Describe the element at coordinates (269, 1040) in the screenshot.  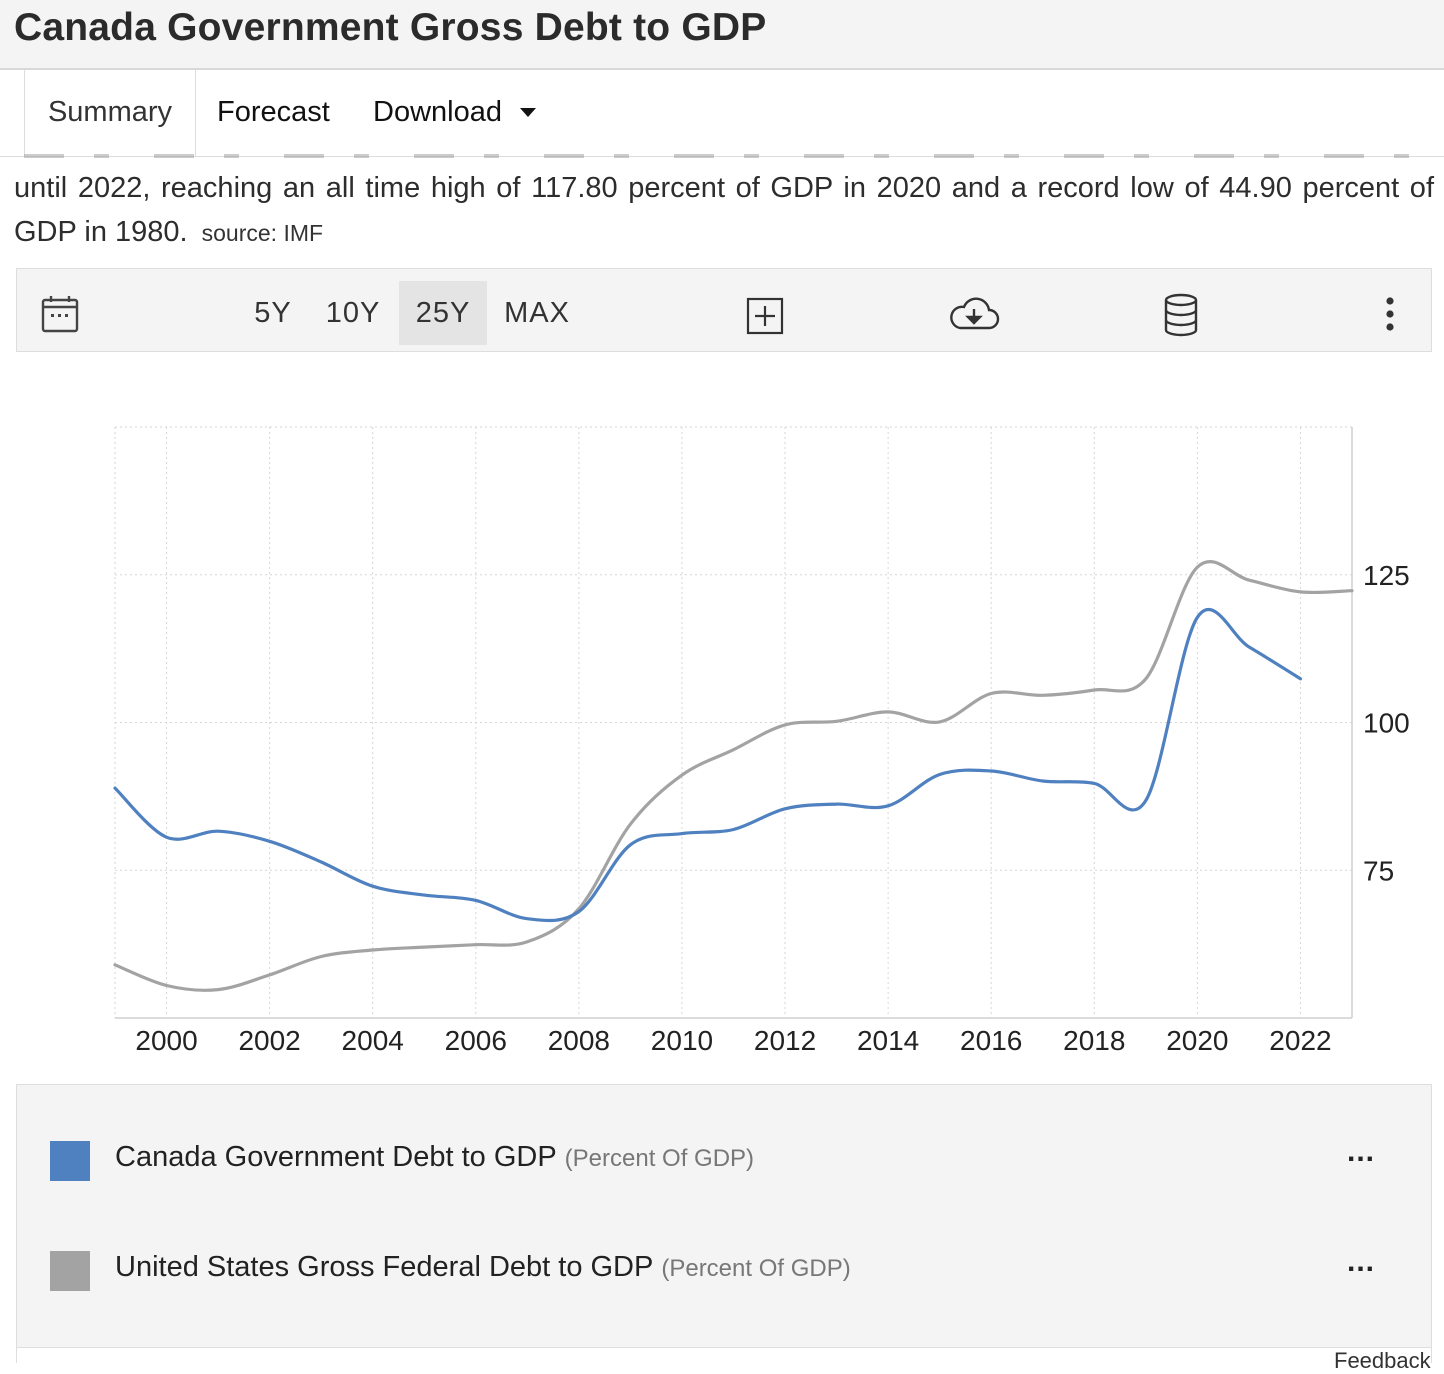
I see `x-tick-label: 2002` at that location.